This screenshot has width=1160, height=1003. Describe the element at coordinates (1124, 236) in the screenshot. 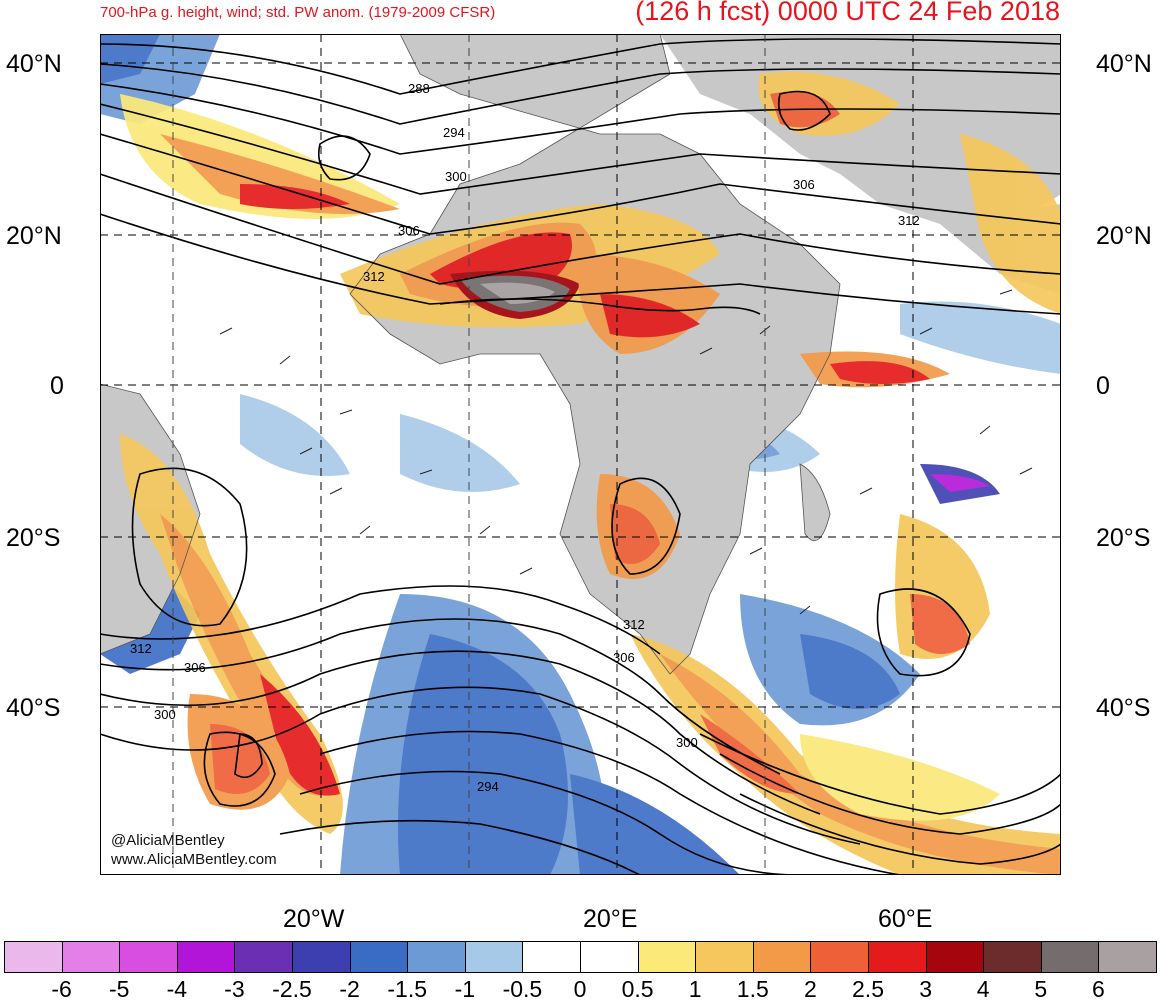

I see `lat-label-20n-right: 20°N` at that location.